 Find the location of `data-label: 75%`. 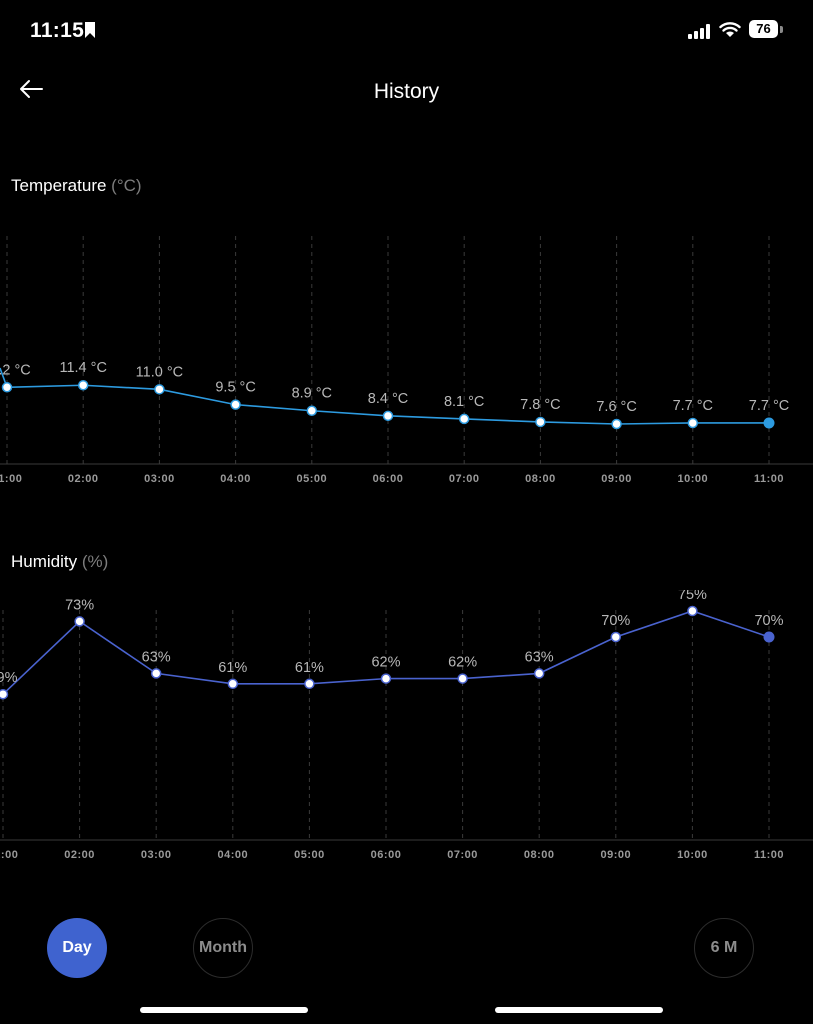

data-label: 75% is located at coordinates (692, 596).